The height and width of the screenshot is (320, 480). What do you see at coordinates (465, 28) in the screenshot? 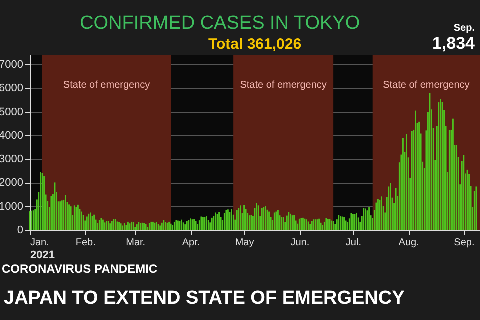
I see `text: Sep.` at bounding box center [465, 28].